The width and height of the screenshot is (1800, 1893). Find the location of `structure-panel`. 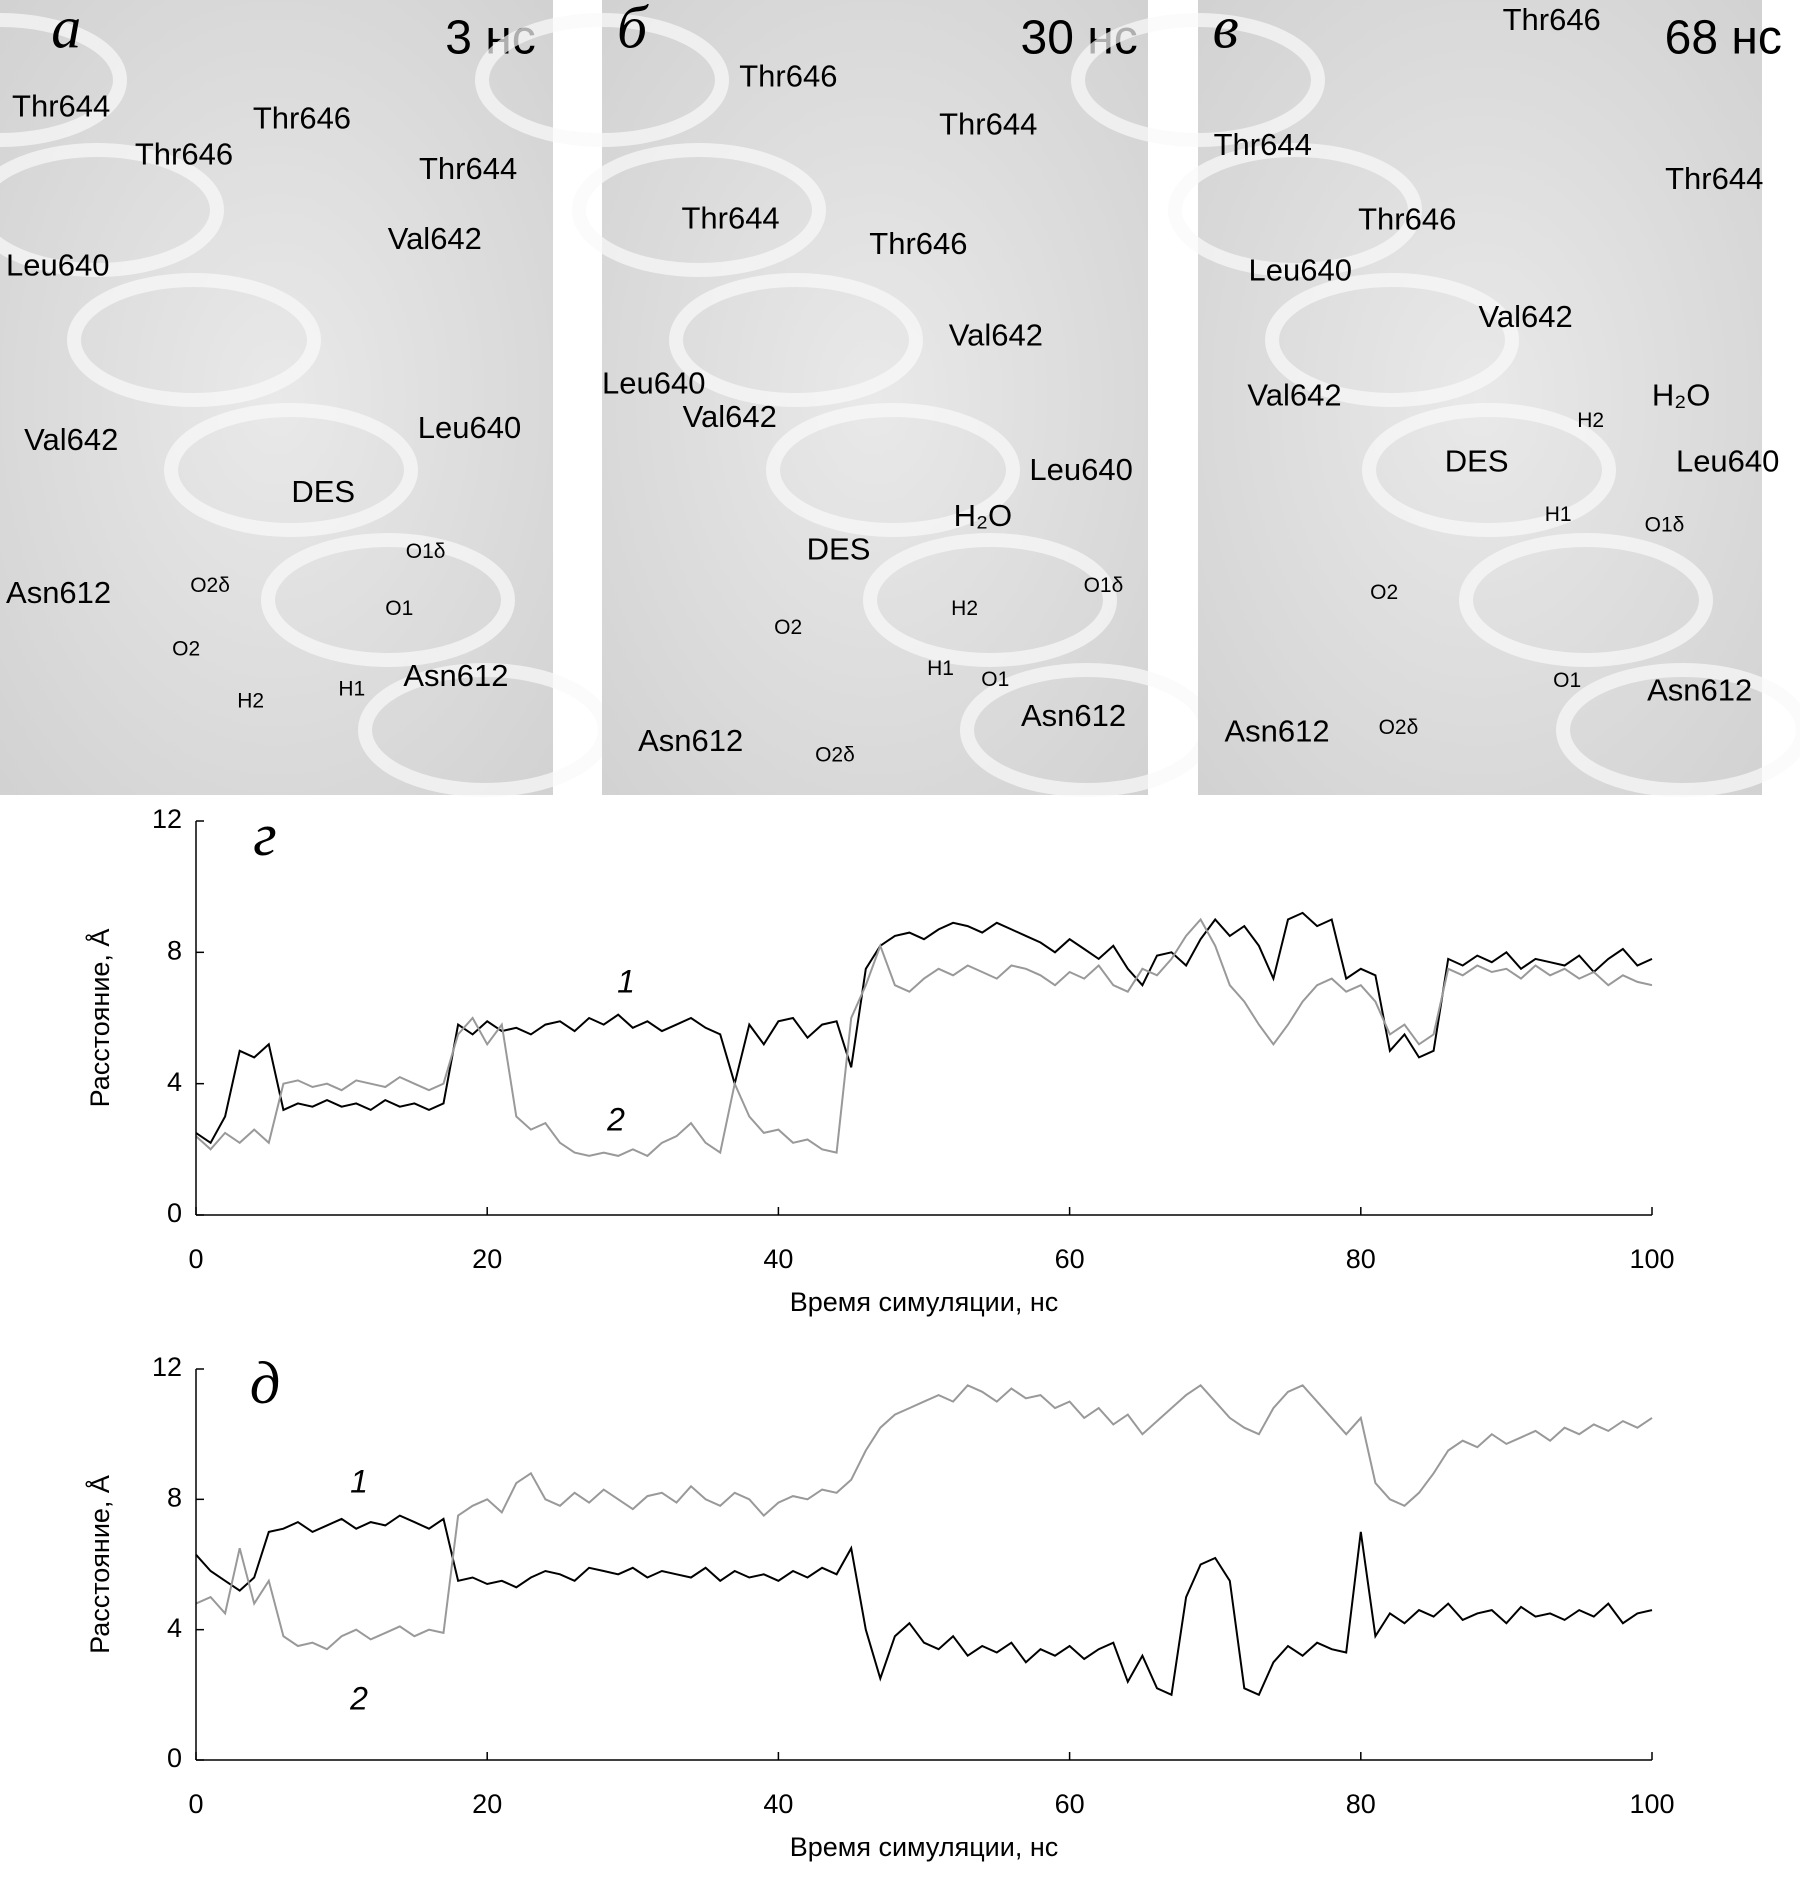

structure-panel is located at coordinates (306, 398).